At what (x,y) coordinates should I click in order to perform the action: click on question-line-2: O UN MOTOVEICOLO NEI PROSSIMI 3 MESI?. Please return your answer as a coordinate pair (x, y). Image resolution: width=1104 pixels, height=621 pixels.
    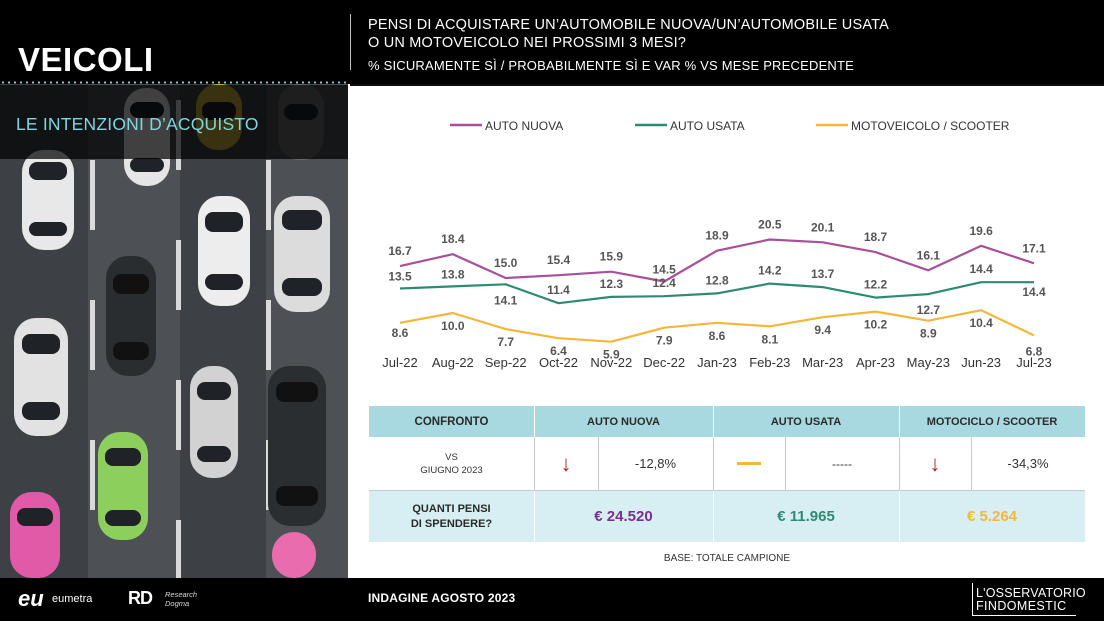
    Looking at the image, I should click on (527, 43).